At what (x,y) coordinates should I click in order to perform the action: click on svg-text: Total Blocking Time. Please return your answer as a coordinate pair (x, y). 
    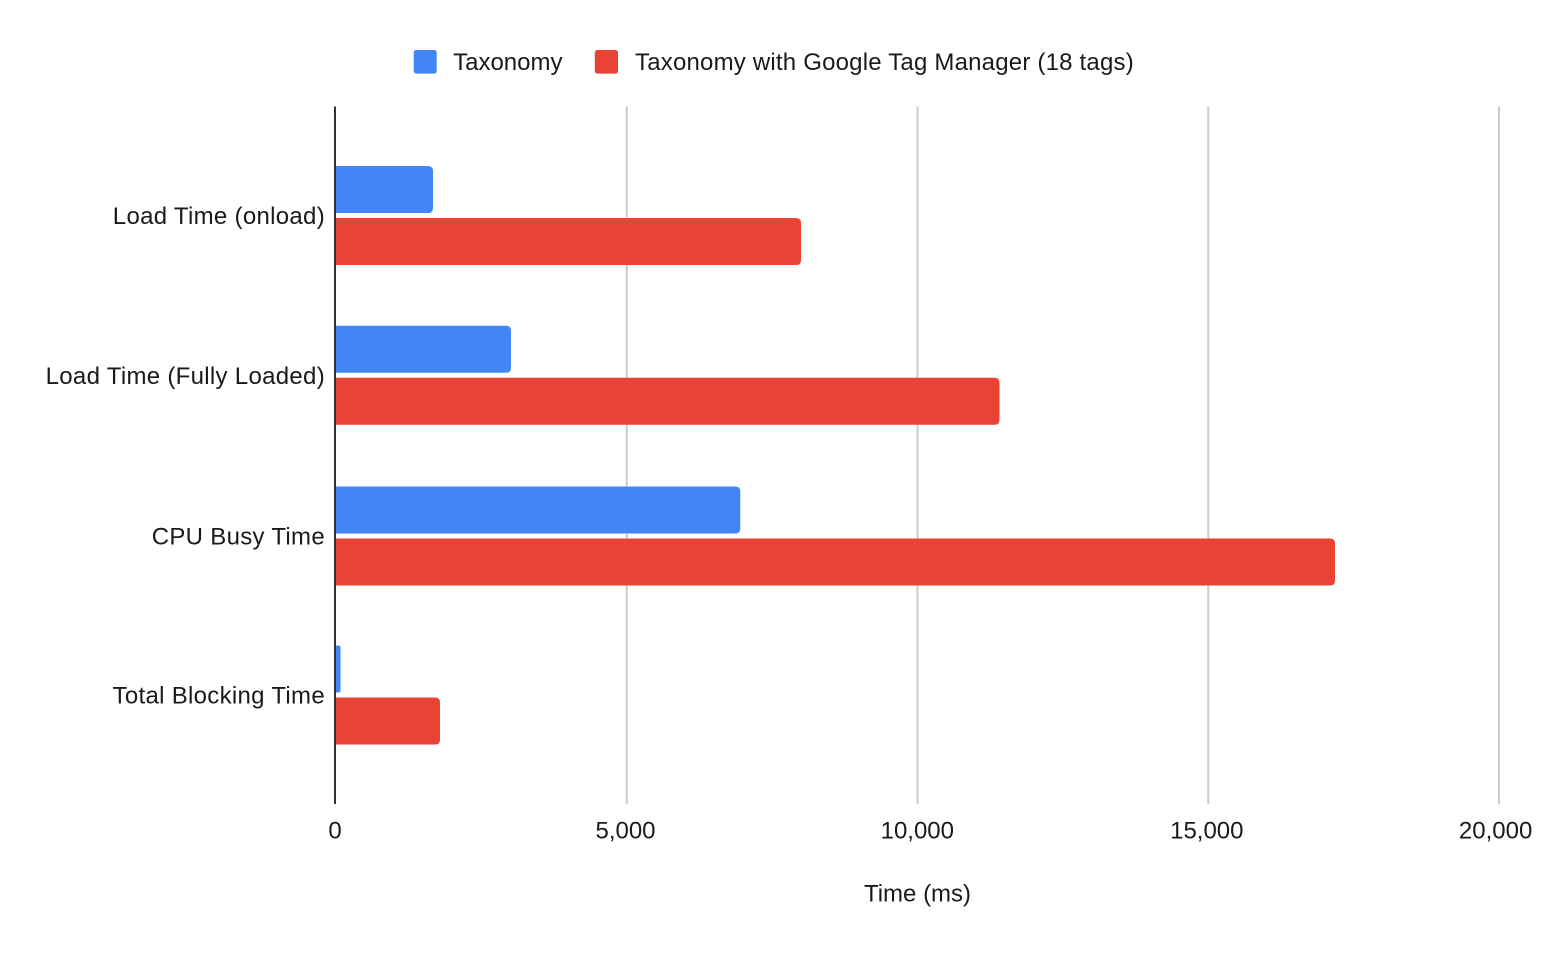
    Looking at the image, I should click on (219, 696).